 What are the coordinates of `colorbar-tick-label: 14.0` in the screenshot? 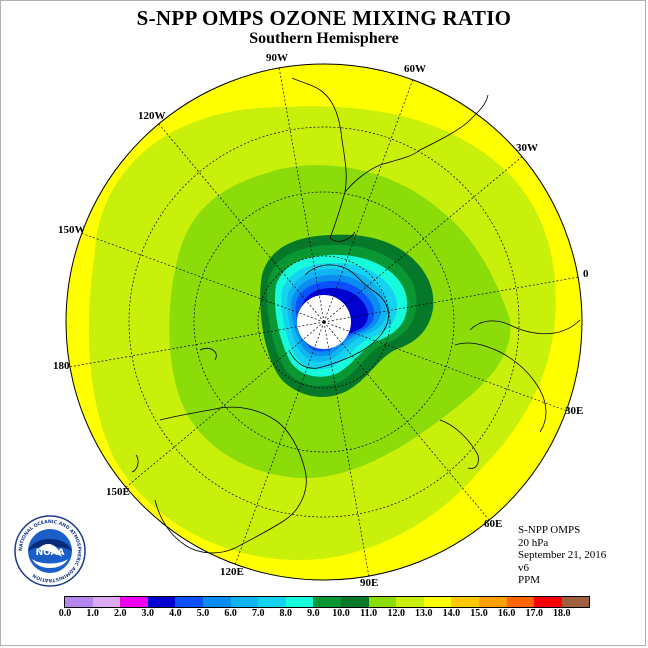 It's located at (451, 613).